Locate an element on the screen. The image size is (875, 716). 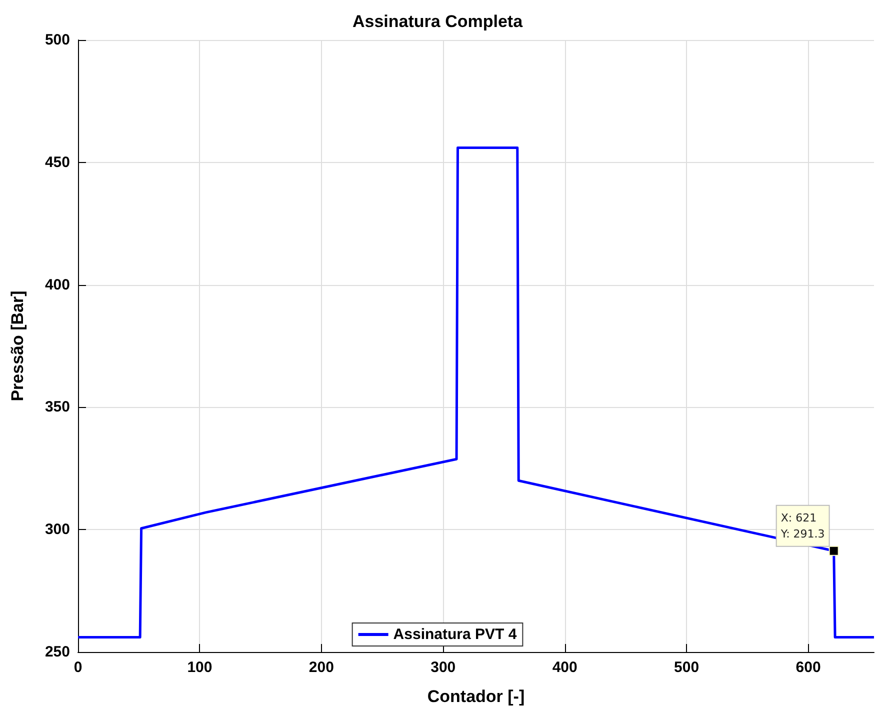
x-tick-label: 0 is located at coordinates (78, 667).